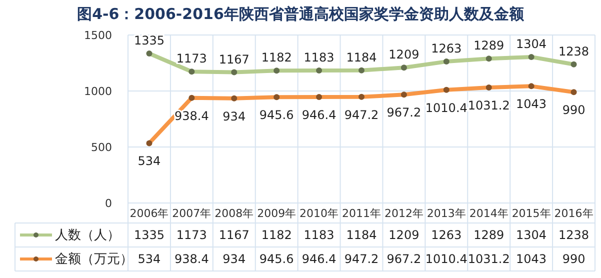 This screenshot has width=601, height=278. What do you see at coordinates (276, 235) in the screenshot?
I see `data-label: 1182` at bounding box center [276, 235].